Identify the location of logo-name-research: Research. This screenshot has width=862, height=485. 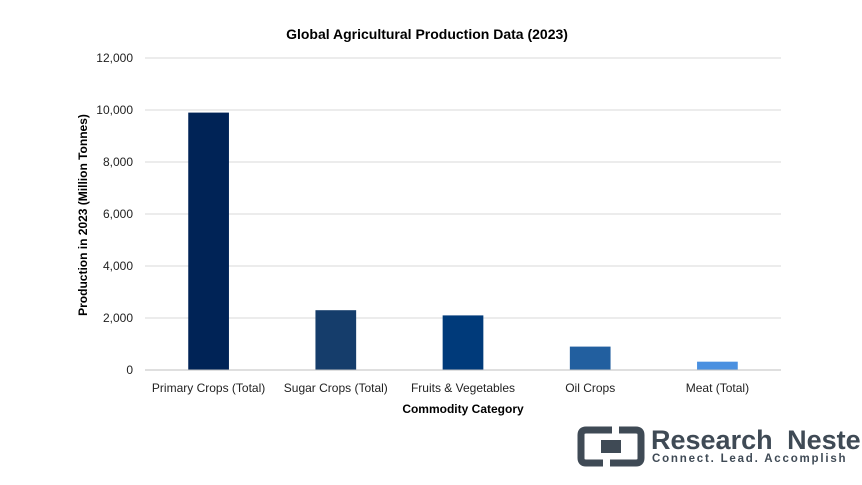
(712, 440).